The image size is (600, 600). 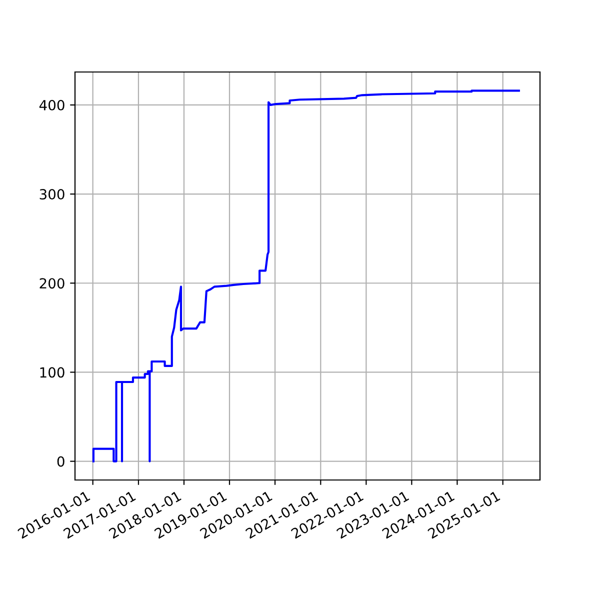 I want to click on y-tick-label: 400, so click(x=51, y=105).